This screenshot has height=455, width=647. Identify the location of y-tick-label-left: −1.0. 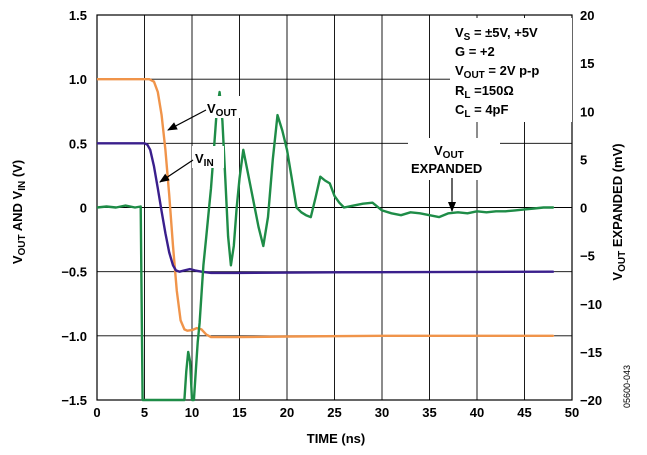
(74, 336).